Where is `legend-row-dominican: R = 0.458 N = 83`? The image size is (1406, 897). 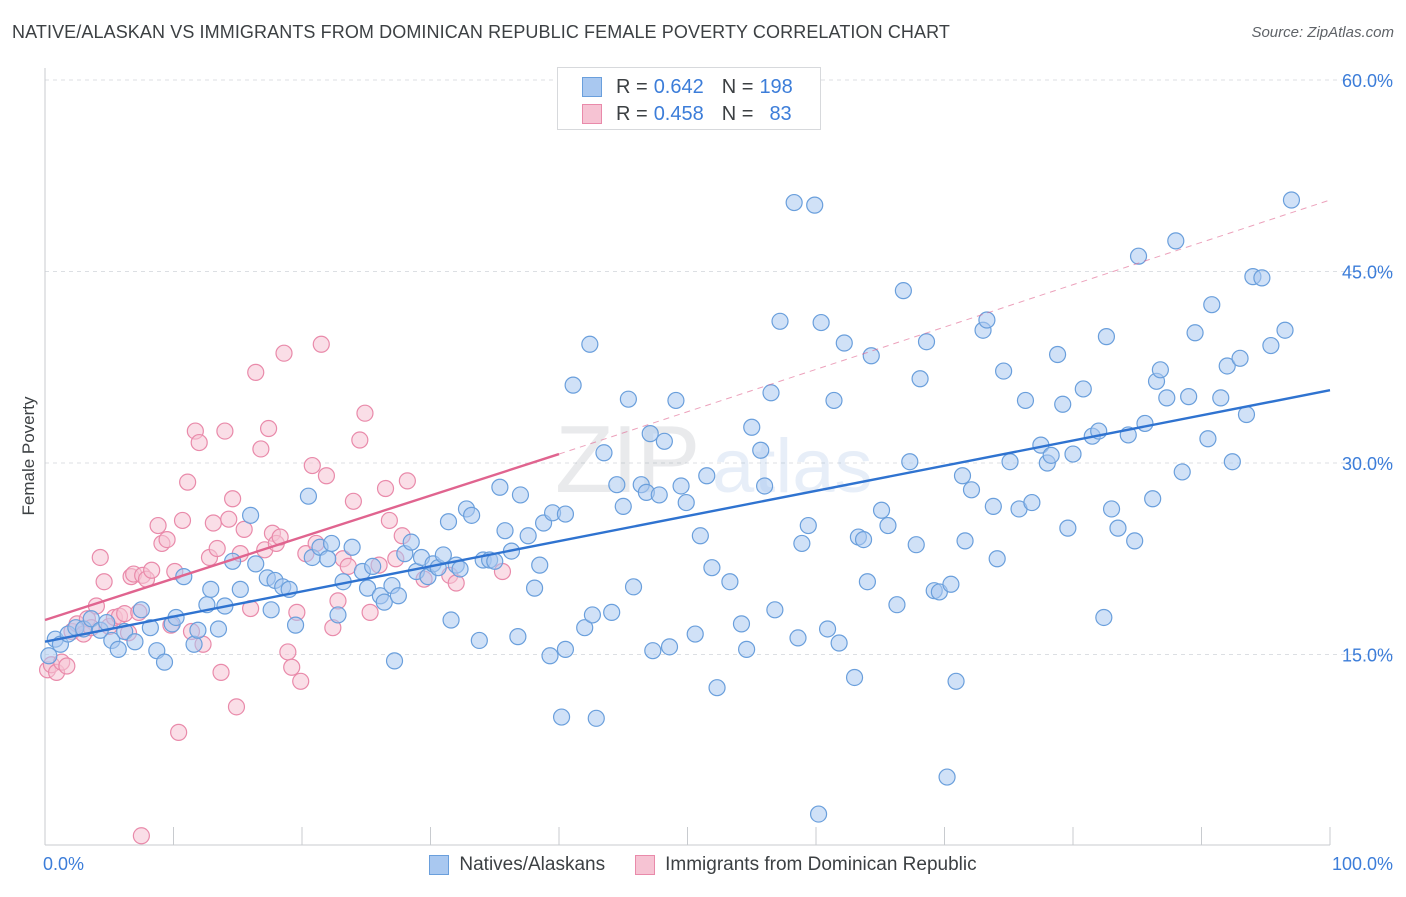
legend-row-dominican: R = 0.458 N = 83 is located at coordinates (687, 114).